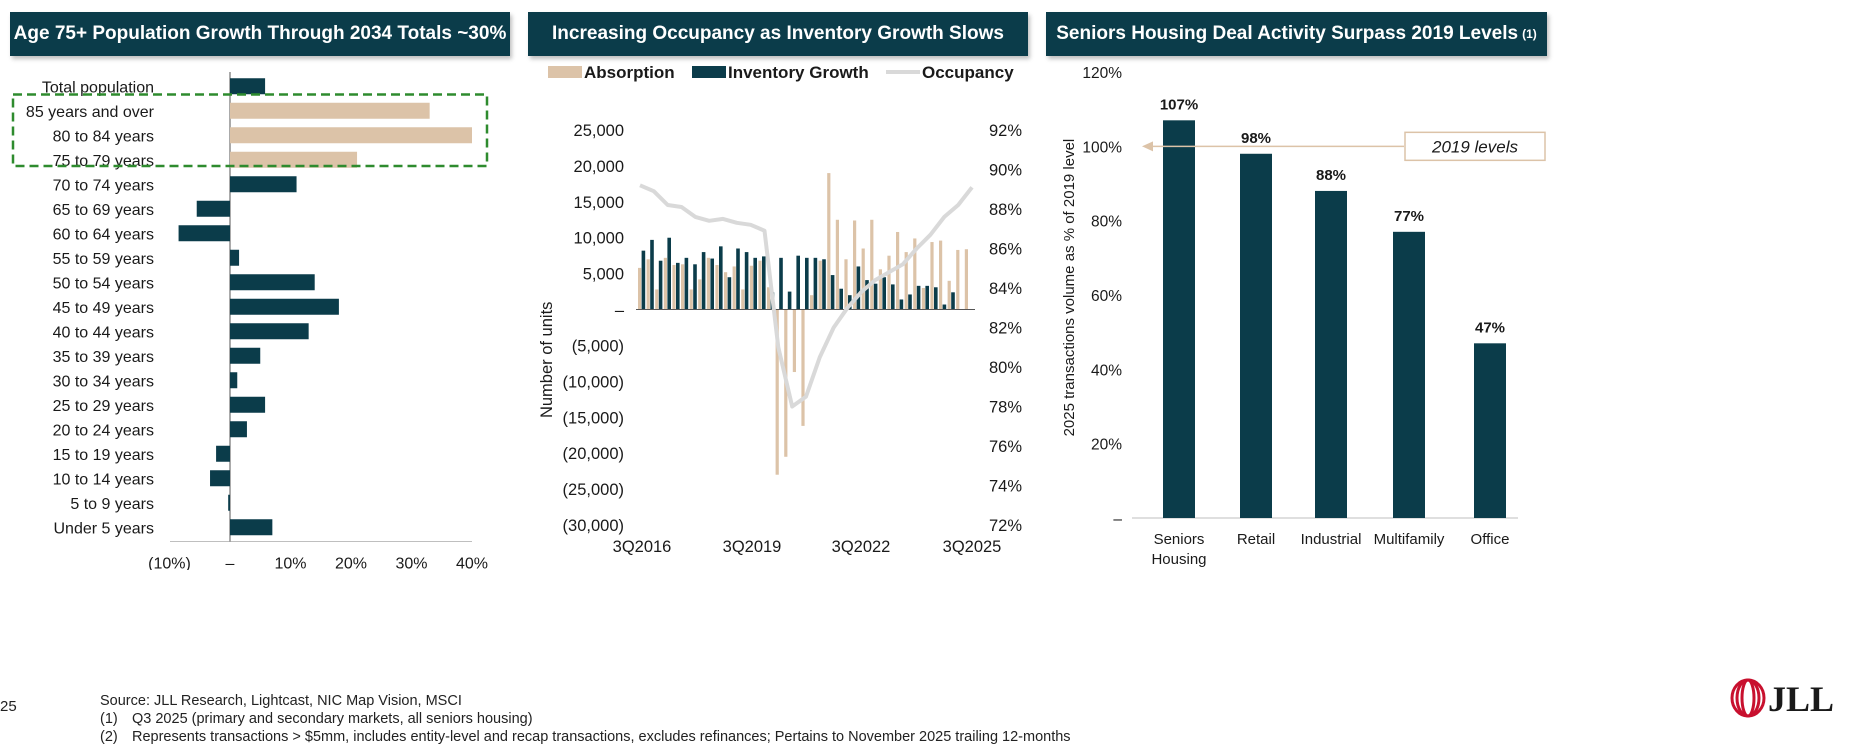 This screenshot has height=747, width=1857. Describe the element at coordinates (263, 184) in the screenshot. I see `bar-70-to-74-years` at that location.